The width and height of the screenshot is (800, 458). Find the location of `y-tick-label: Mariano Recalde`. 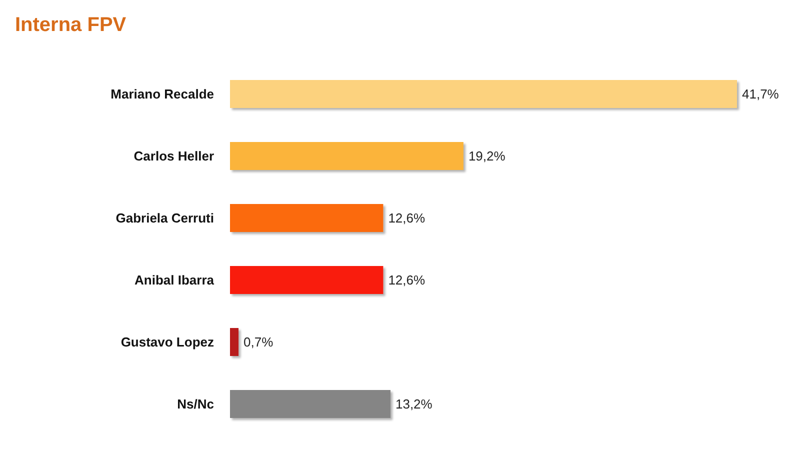

y-tick-label: Mariano Recalde is located at coordinates (162, 94).